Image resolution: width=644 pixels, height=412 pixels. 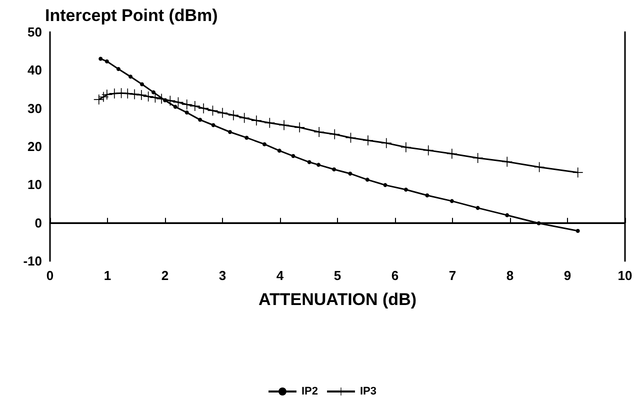 What do you see at coordinates (510, 275) in the screenshot?
I see `x-tick-label: 8` at bounding box center [510, 275].